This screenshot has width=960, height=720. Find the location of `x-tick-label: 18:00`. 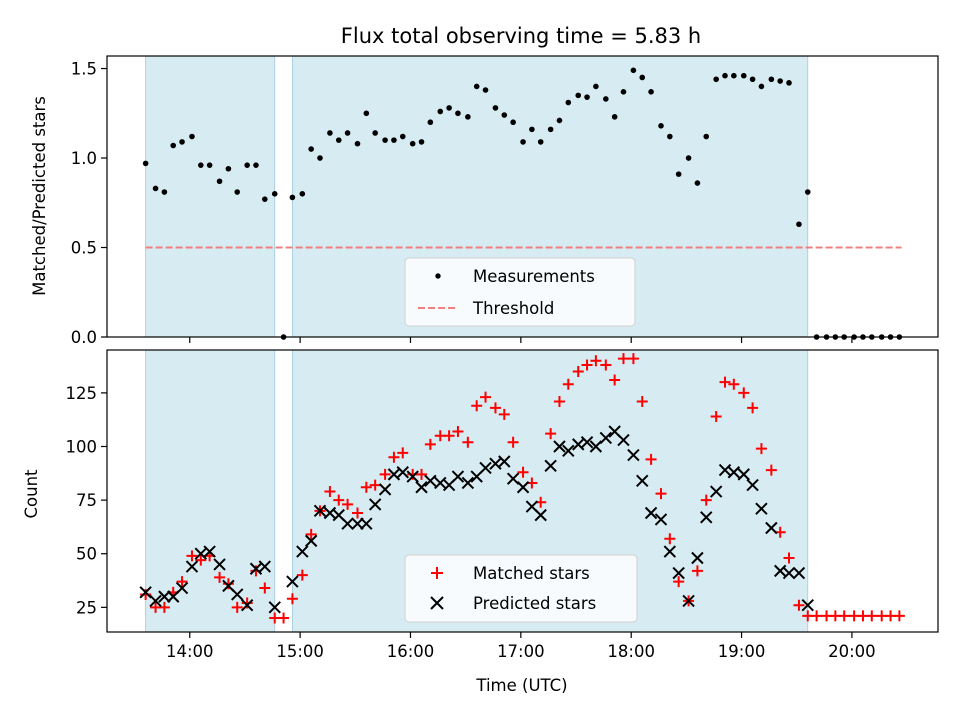

x-tick-label: 18:00 is located at coordinates (631, 651).